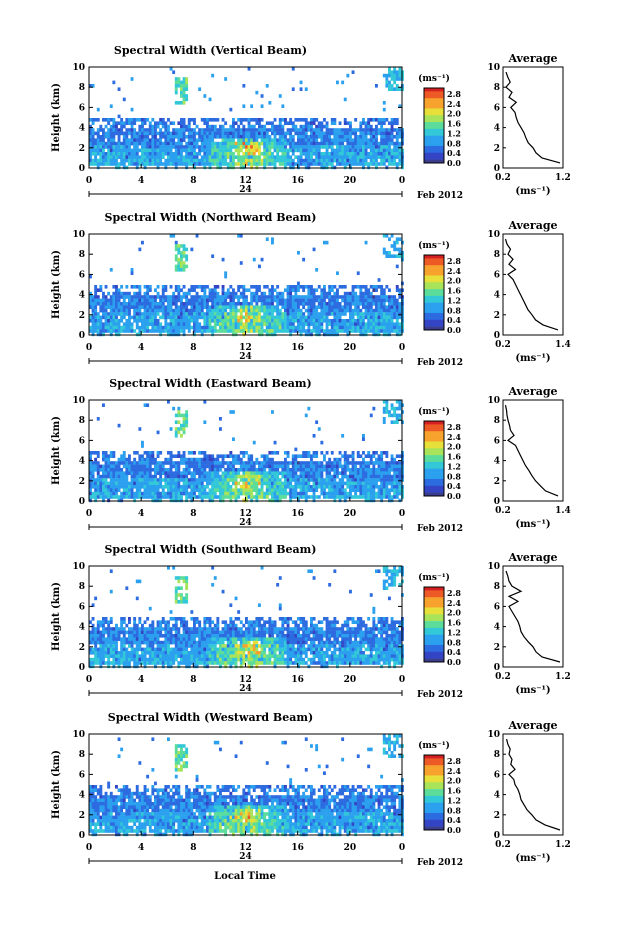  What do you see at coordinates (245, 514) in the screenshot?
I see `x-tick-label: 12` at bounding box center [245, 514].